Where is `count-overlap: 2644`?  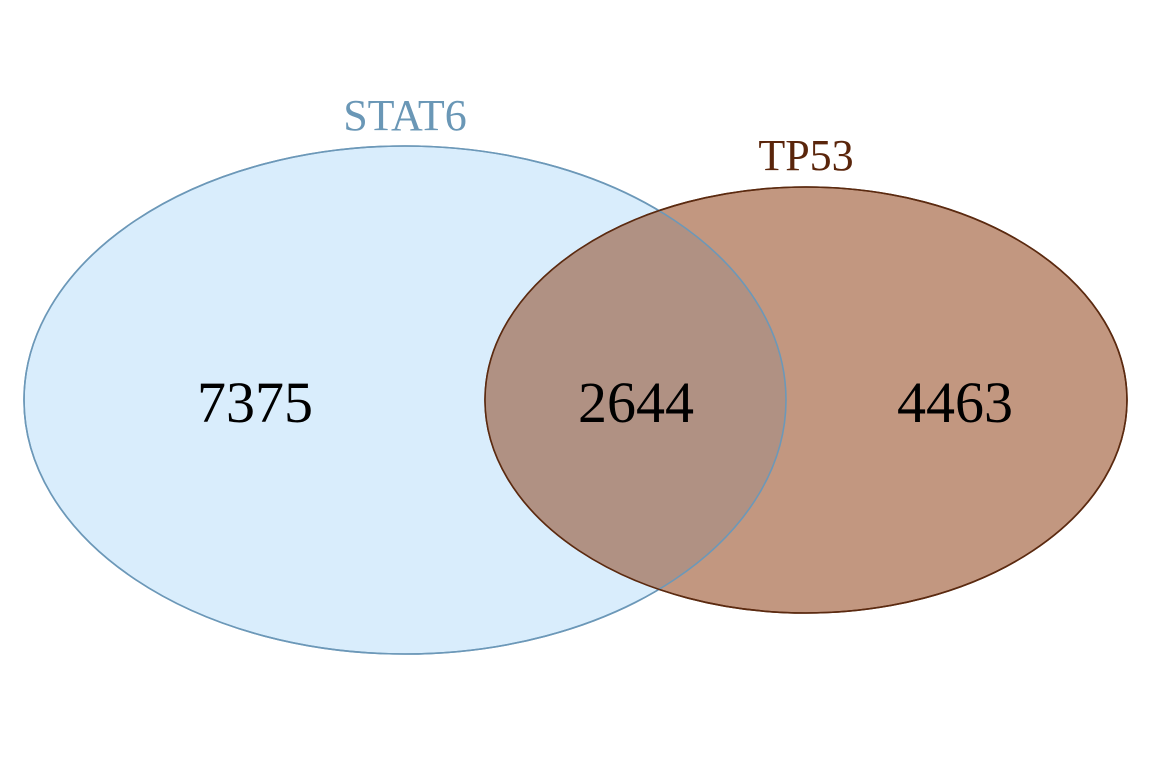
count-overlap: 2644 is located at coordinates (636, 402).